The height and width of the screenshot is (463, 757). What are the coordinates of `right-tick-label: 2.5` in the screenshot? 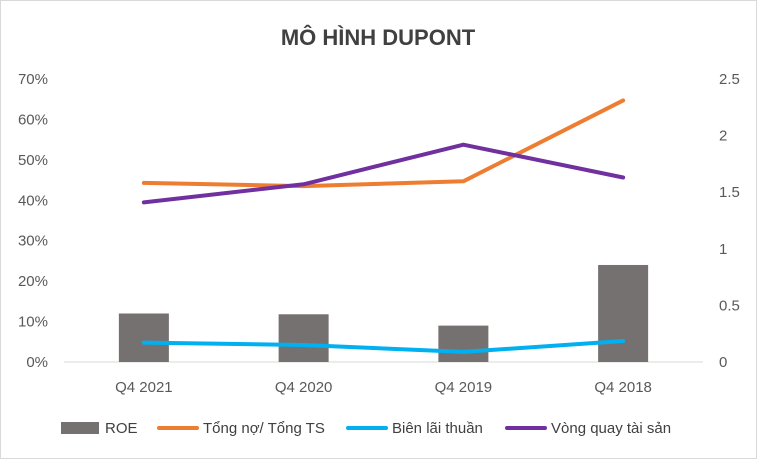 It's located at (729, 79).